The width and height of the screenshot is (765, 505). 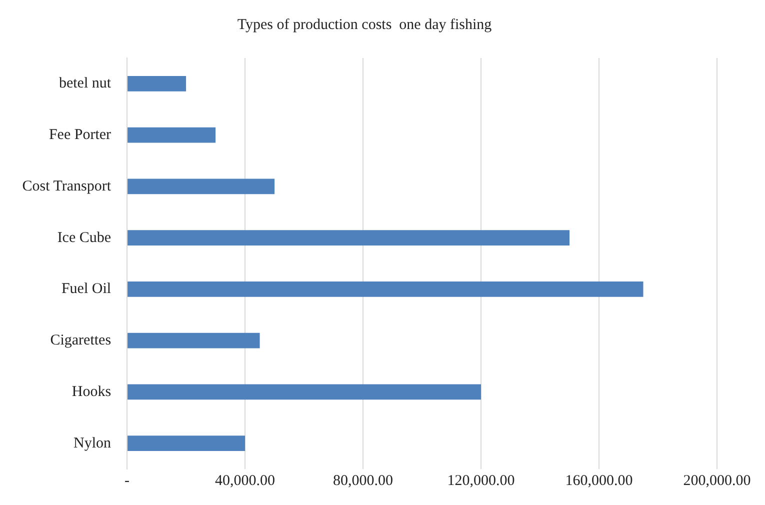 What do you see at coordinates (85, 84) in the screenshot?
I see `y-tick-label: betel nut` at bounding box center [85, 84].